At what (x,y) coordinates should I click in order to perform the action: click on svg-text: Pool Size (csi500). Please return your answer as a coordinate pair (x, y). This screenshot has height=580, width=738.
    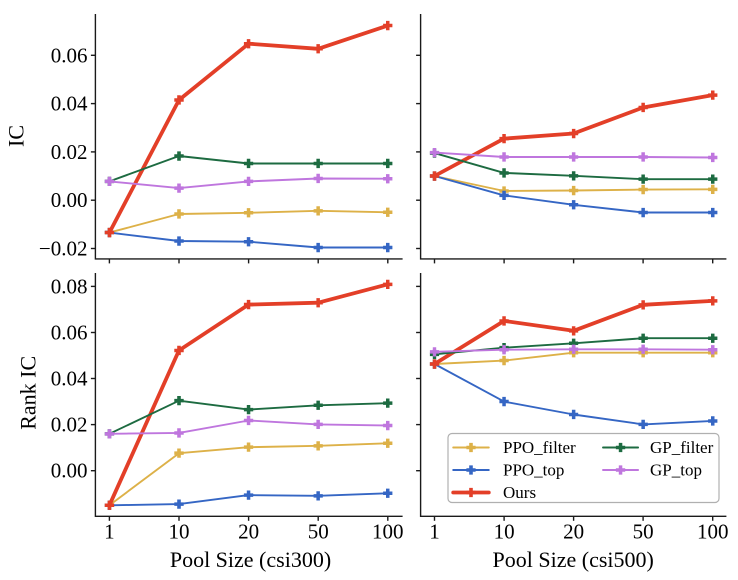
    Looking at the image, I should click on (573, 559).